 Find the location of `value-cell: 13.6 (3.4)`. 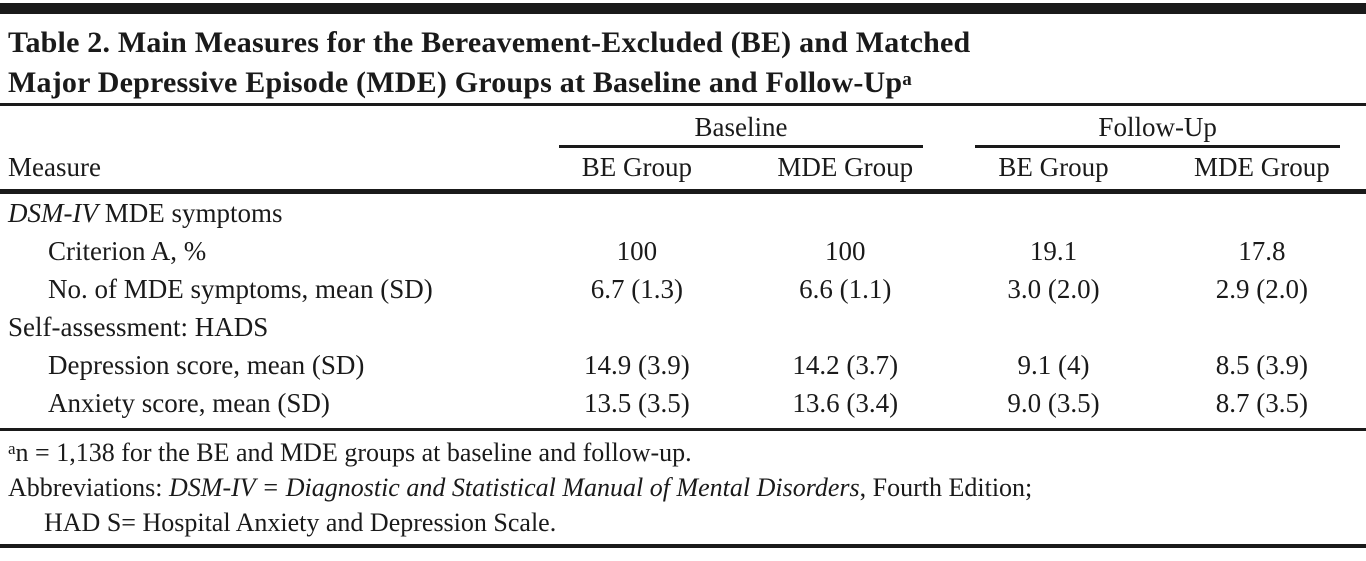

value-cell: 13.6 (3.4) is located at coordinates (845, 403).